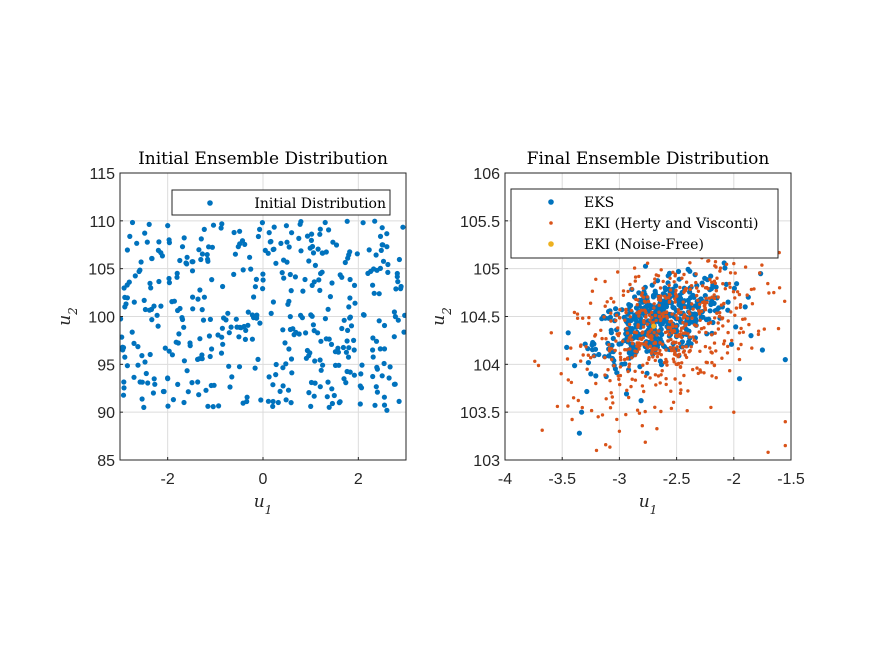 Image resolution: width=875 pixels, height=656 pixels. What do you see at coordinates (106, 413) in the screenshot?
I see `y-tick-label: 90` at bounding box center [106, 413].